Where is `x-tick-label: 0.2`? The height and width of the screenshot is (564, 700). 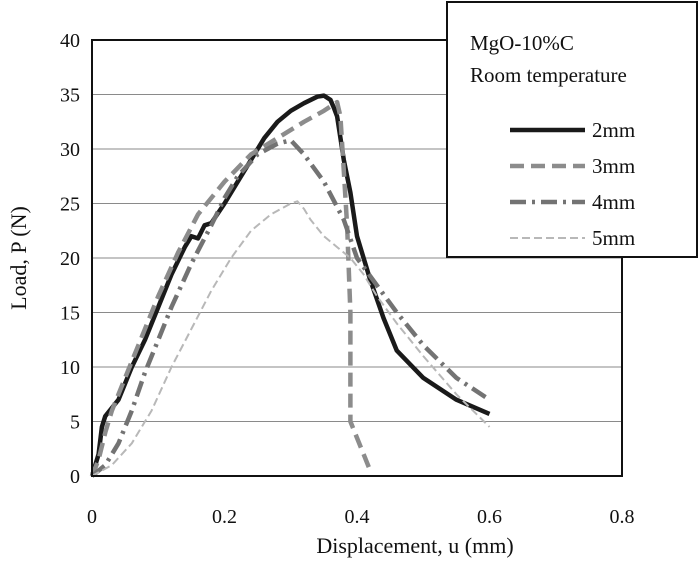
x-tick-label: 0.2 is located at coordinates (224, 517).